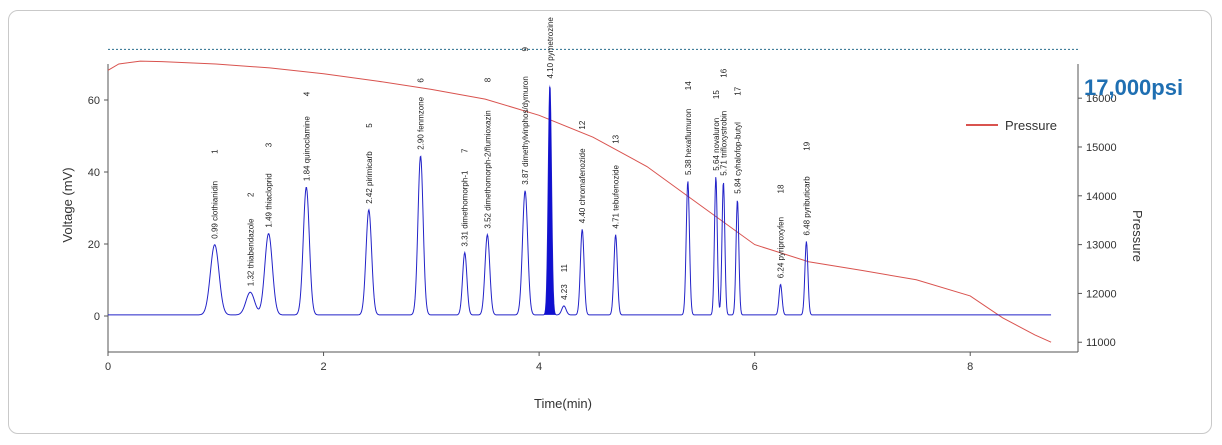  I want to click on peak-name-label: 5.71 trifloxystrobin, so click(723, 143).